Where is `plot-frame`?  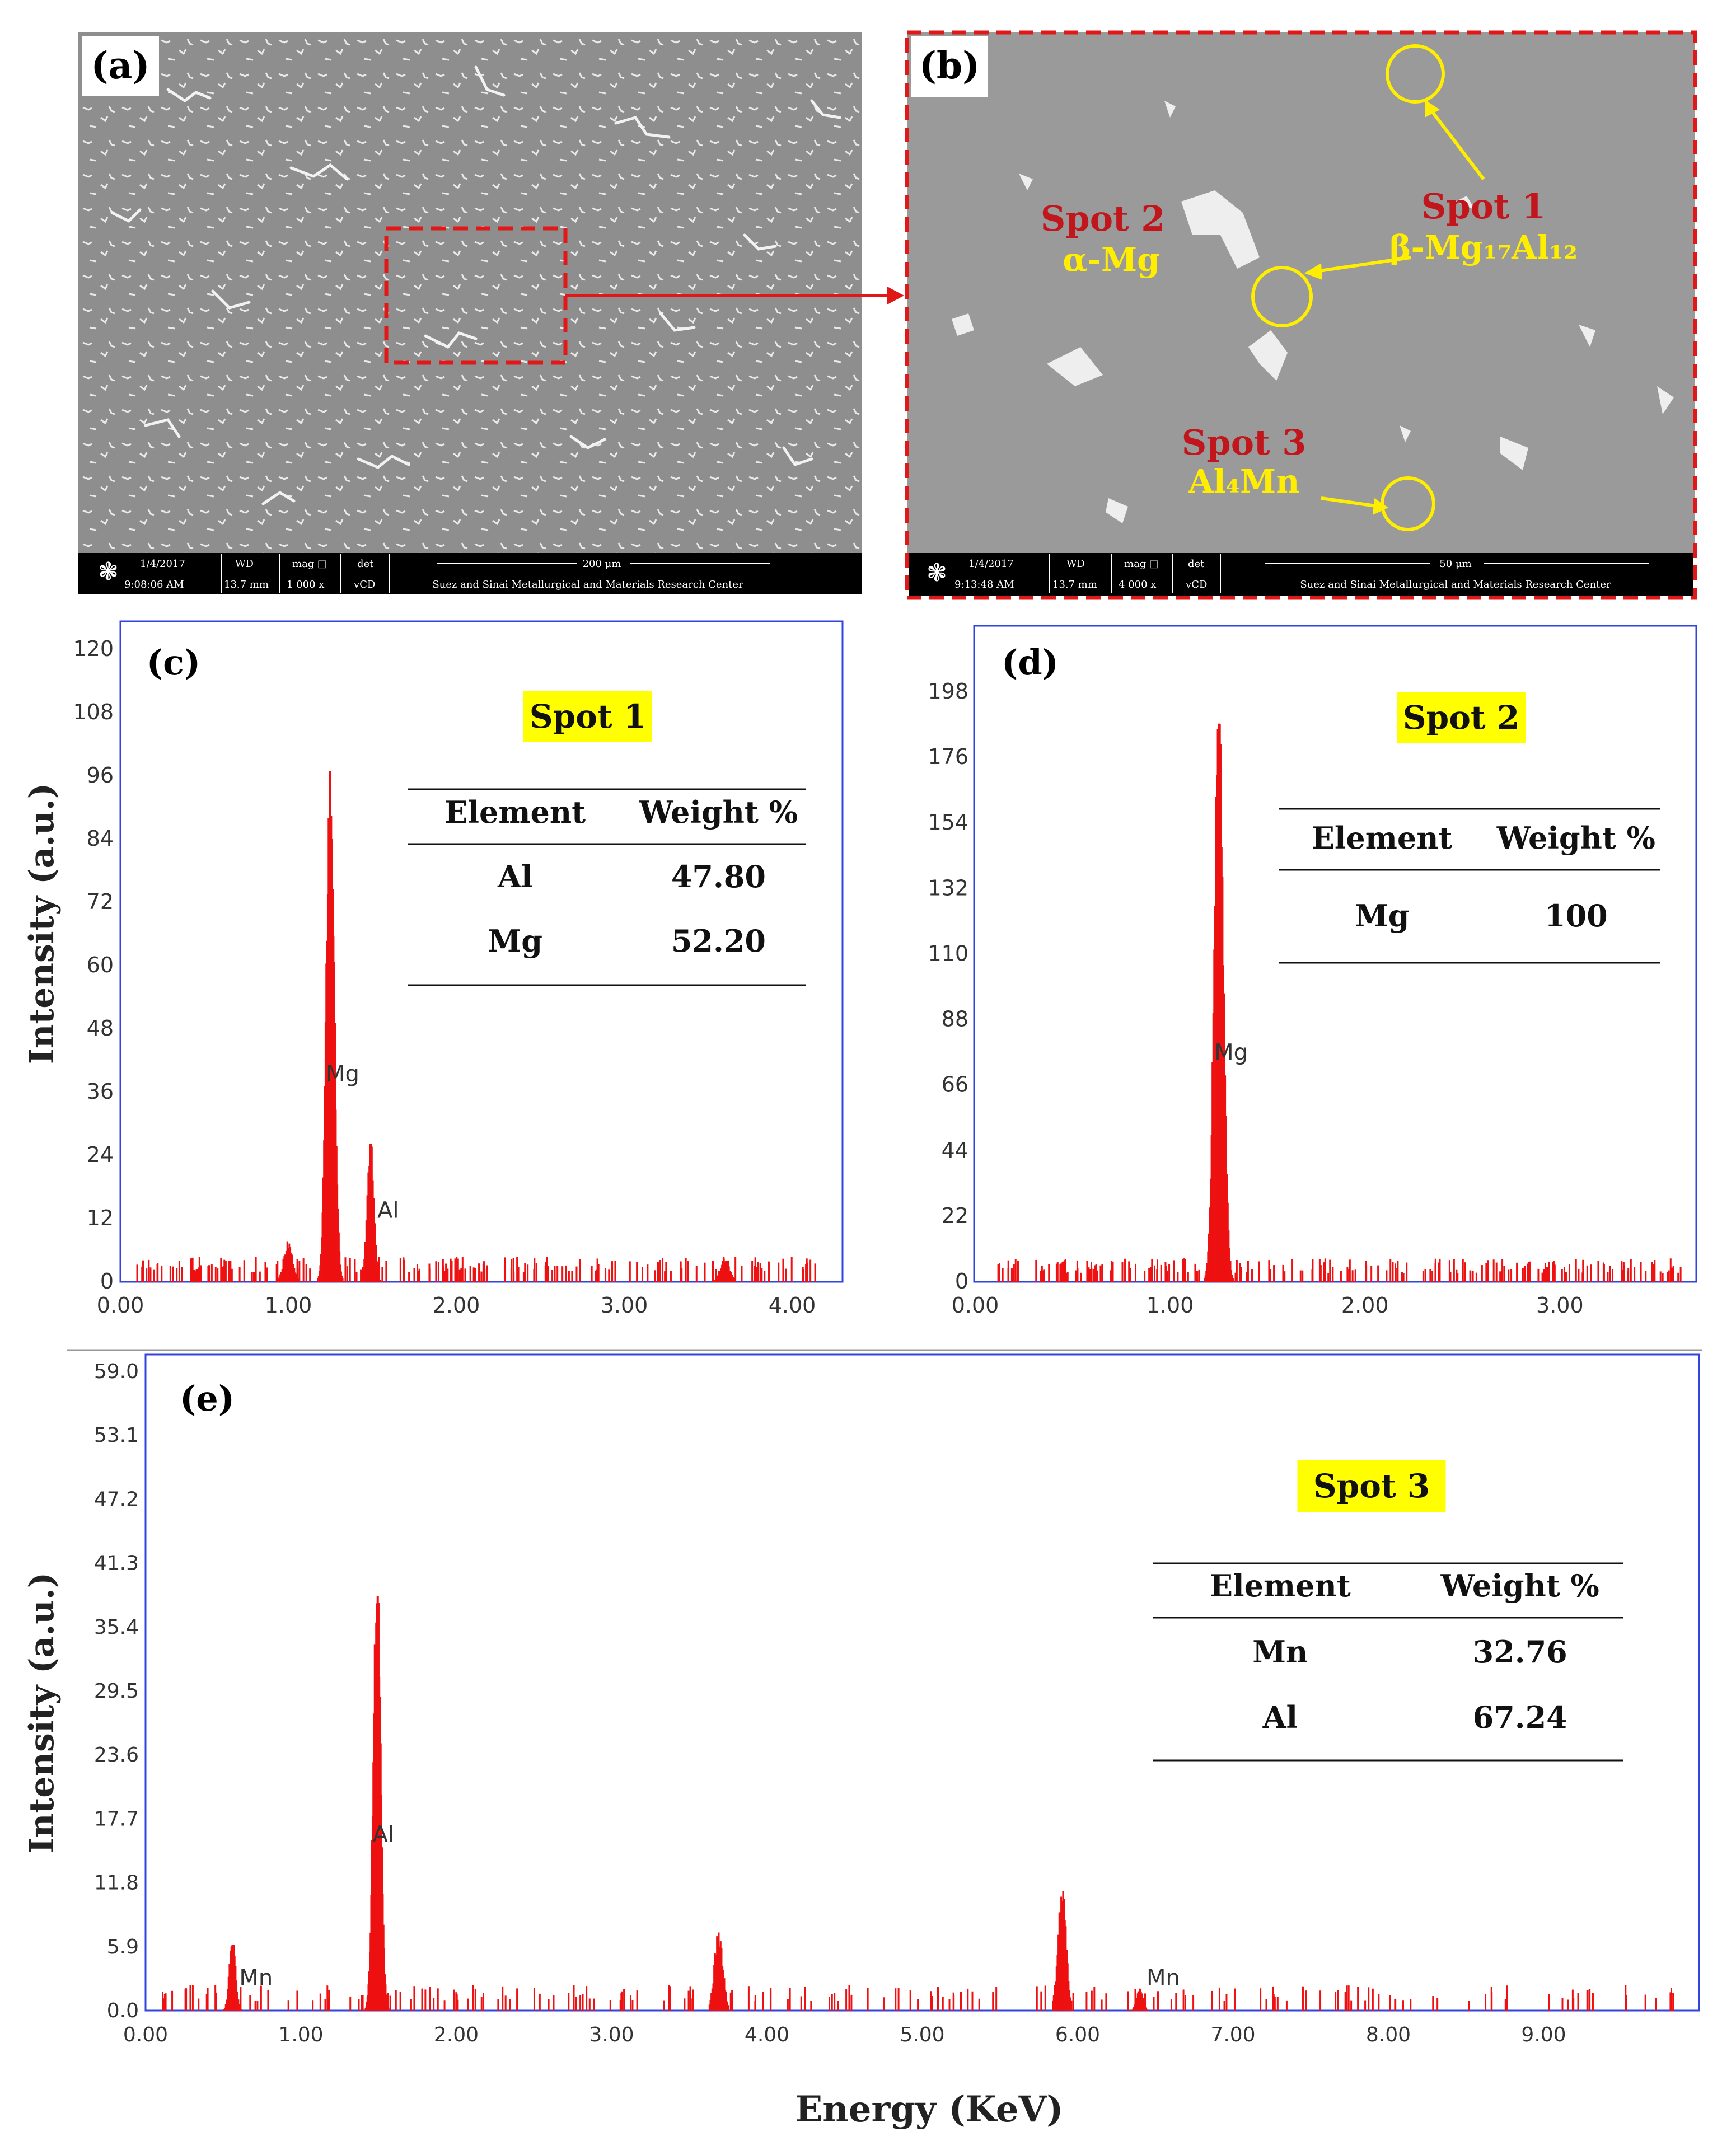 plot-frame is located at coordinates (1335, 954).